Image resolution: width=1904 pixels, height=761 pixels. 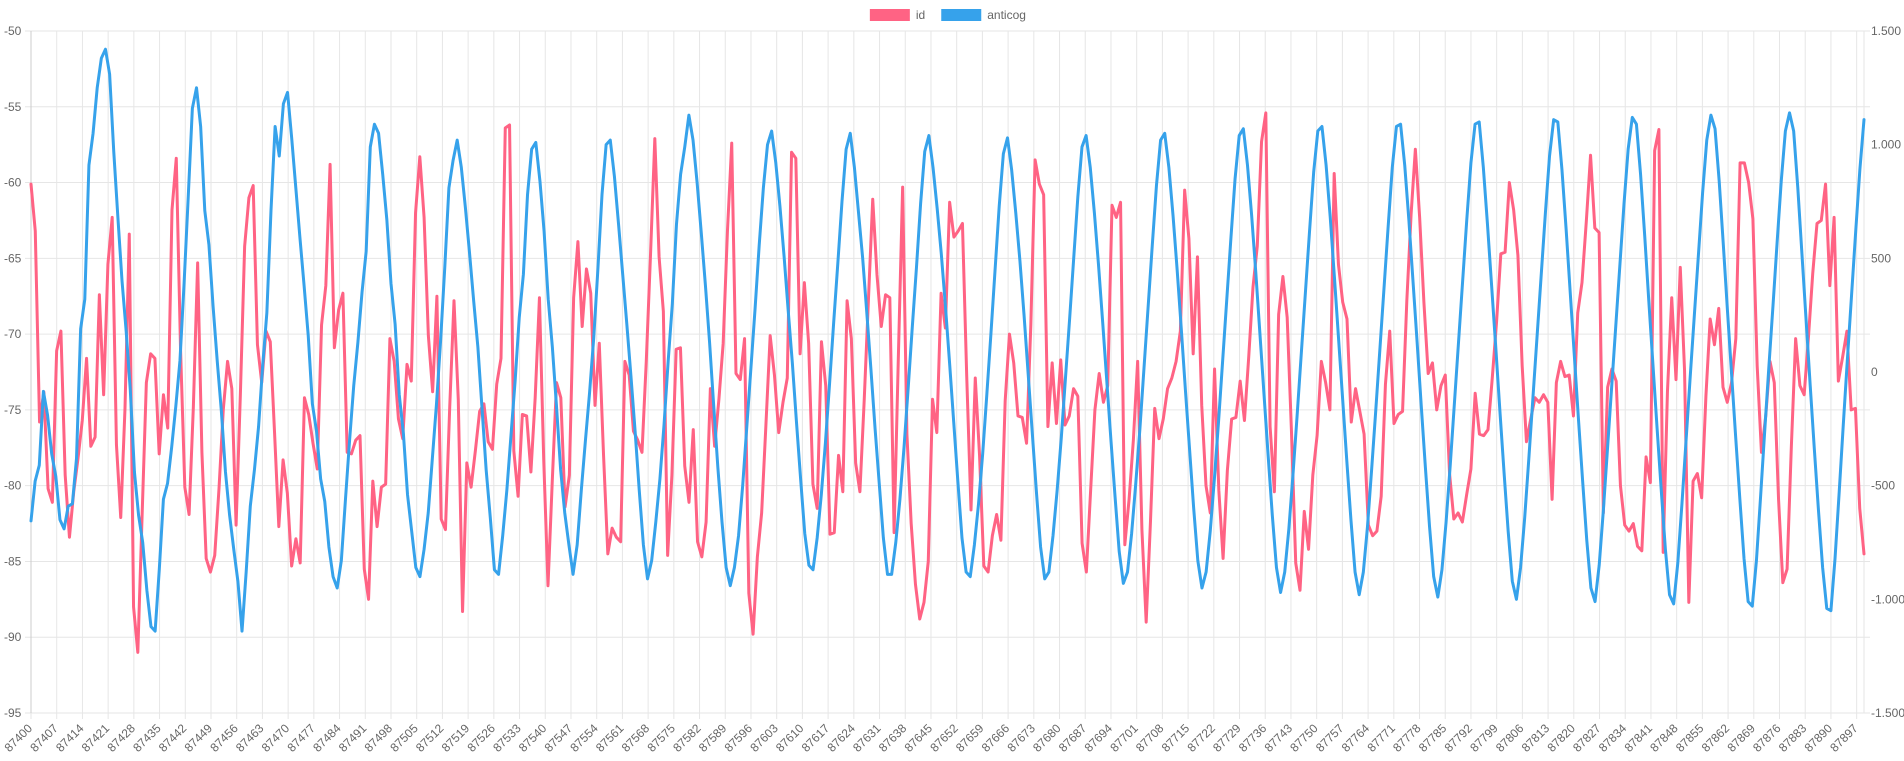 What do you see at coordinates (353, 738) in the screenshot?
I see `x-tick-label: 87491` at bounding box center [353, 738].